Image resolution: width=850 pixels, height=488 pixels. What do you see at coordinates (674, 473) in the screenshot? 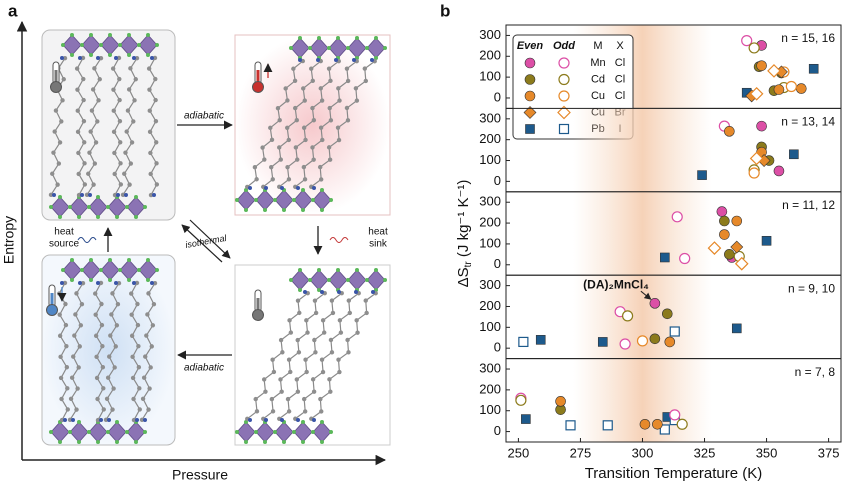
I see `x-axis-label: Transition Temperature (K)` at bounding box center [674, 473].